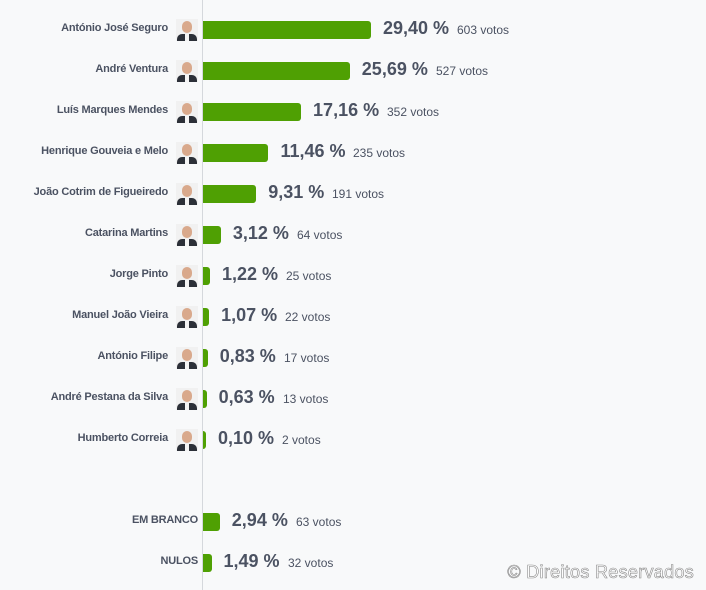 The image size is (706, 590). What do you see at coordinates (179, 561) in the screenshot?
I see `candidate-name: NULOS` at bounding box center [179, 561].